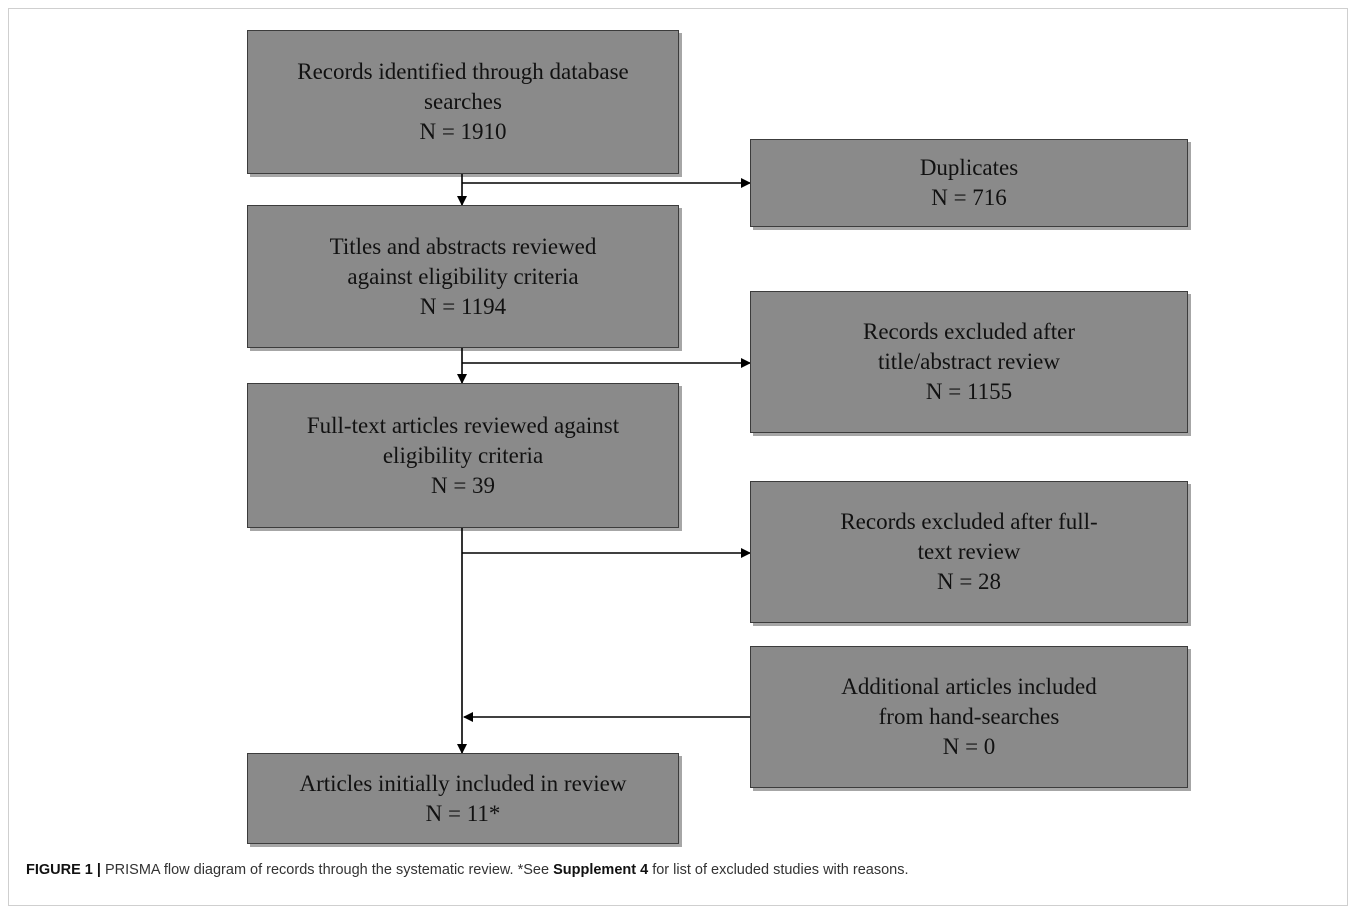 The height and width of the screenshot is (916, 1358). Describe the element at coordinates (463, 783) in the screenshot. I see `box-line: Articles initially included in review` at that location.